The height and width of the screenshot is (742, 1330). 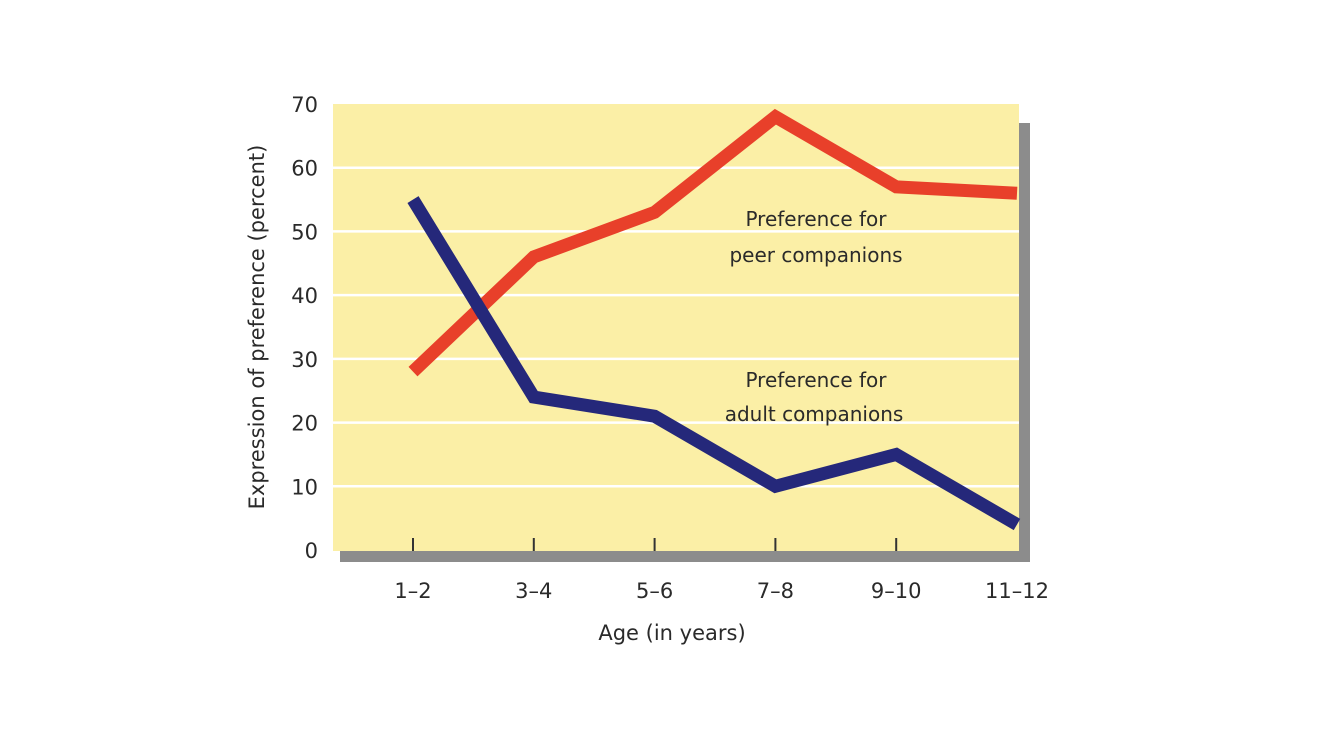 What do you see at coordinates (815, 255) in the screenshot?
I see `peer-series-label-line2: peer companions` at bounding box center [815, 255].